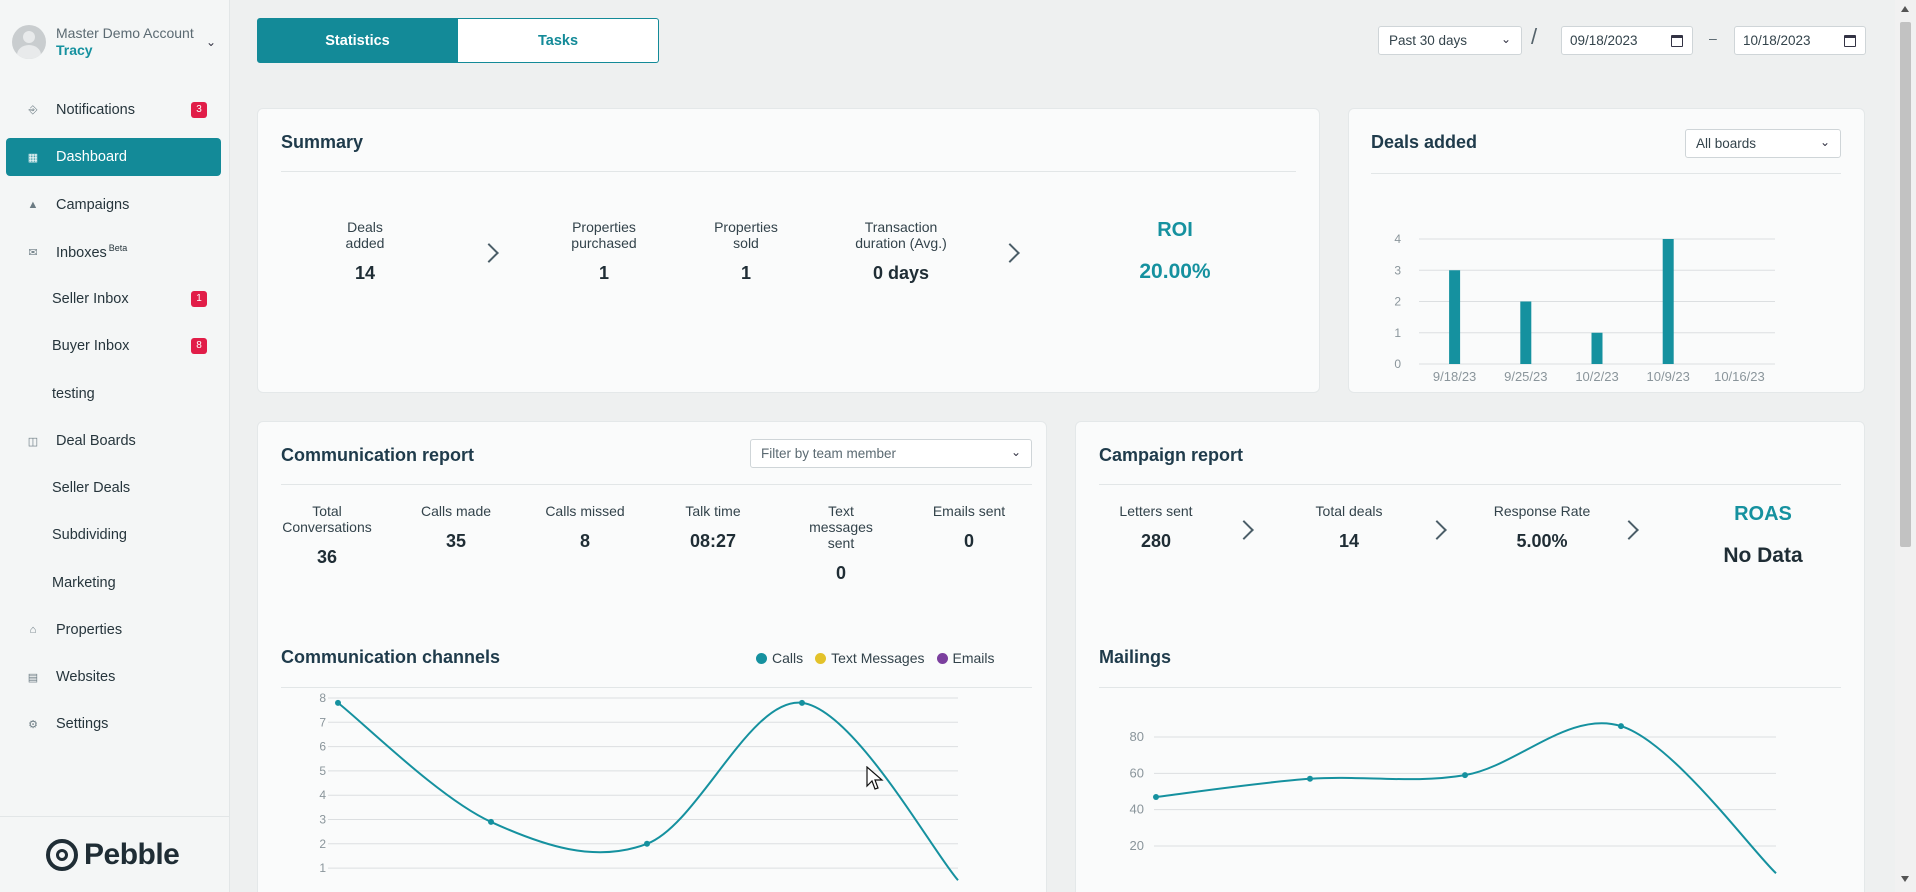 This screenshot has width=1916, height=892. I want to click on seller-inbox-badge: 1, so click(199, 299).